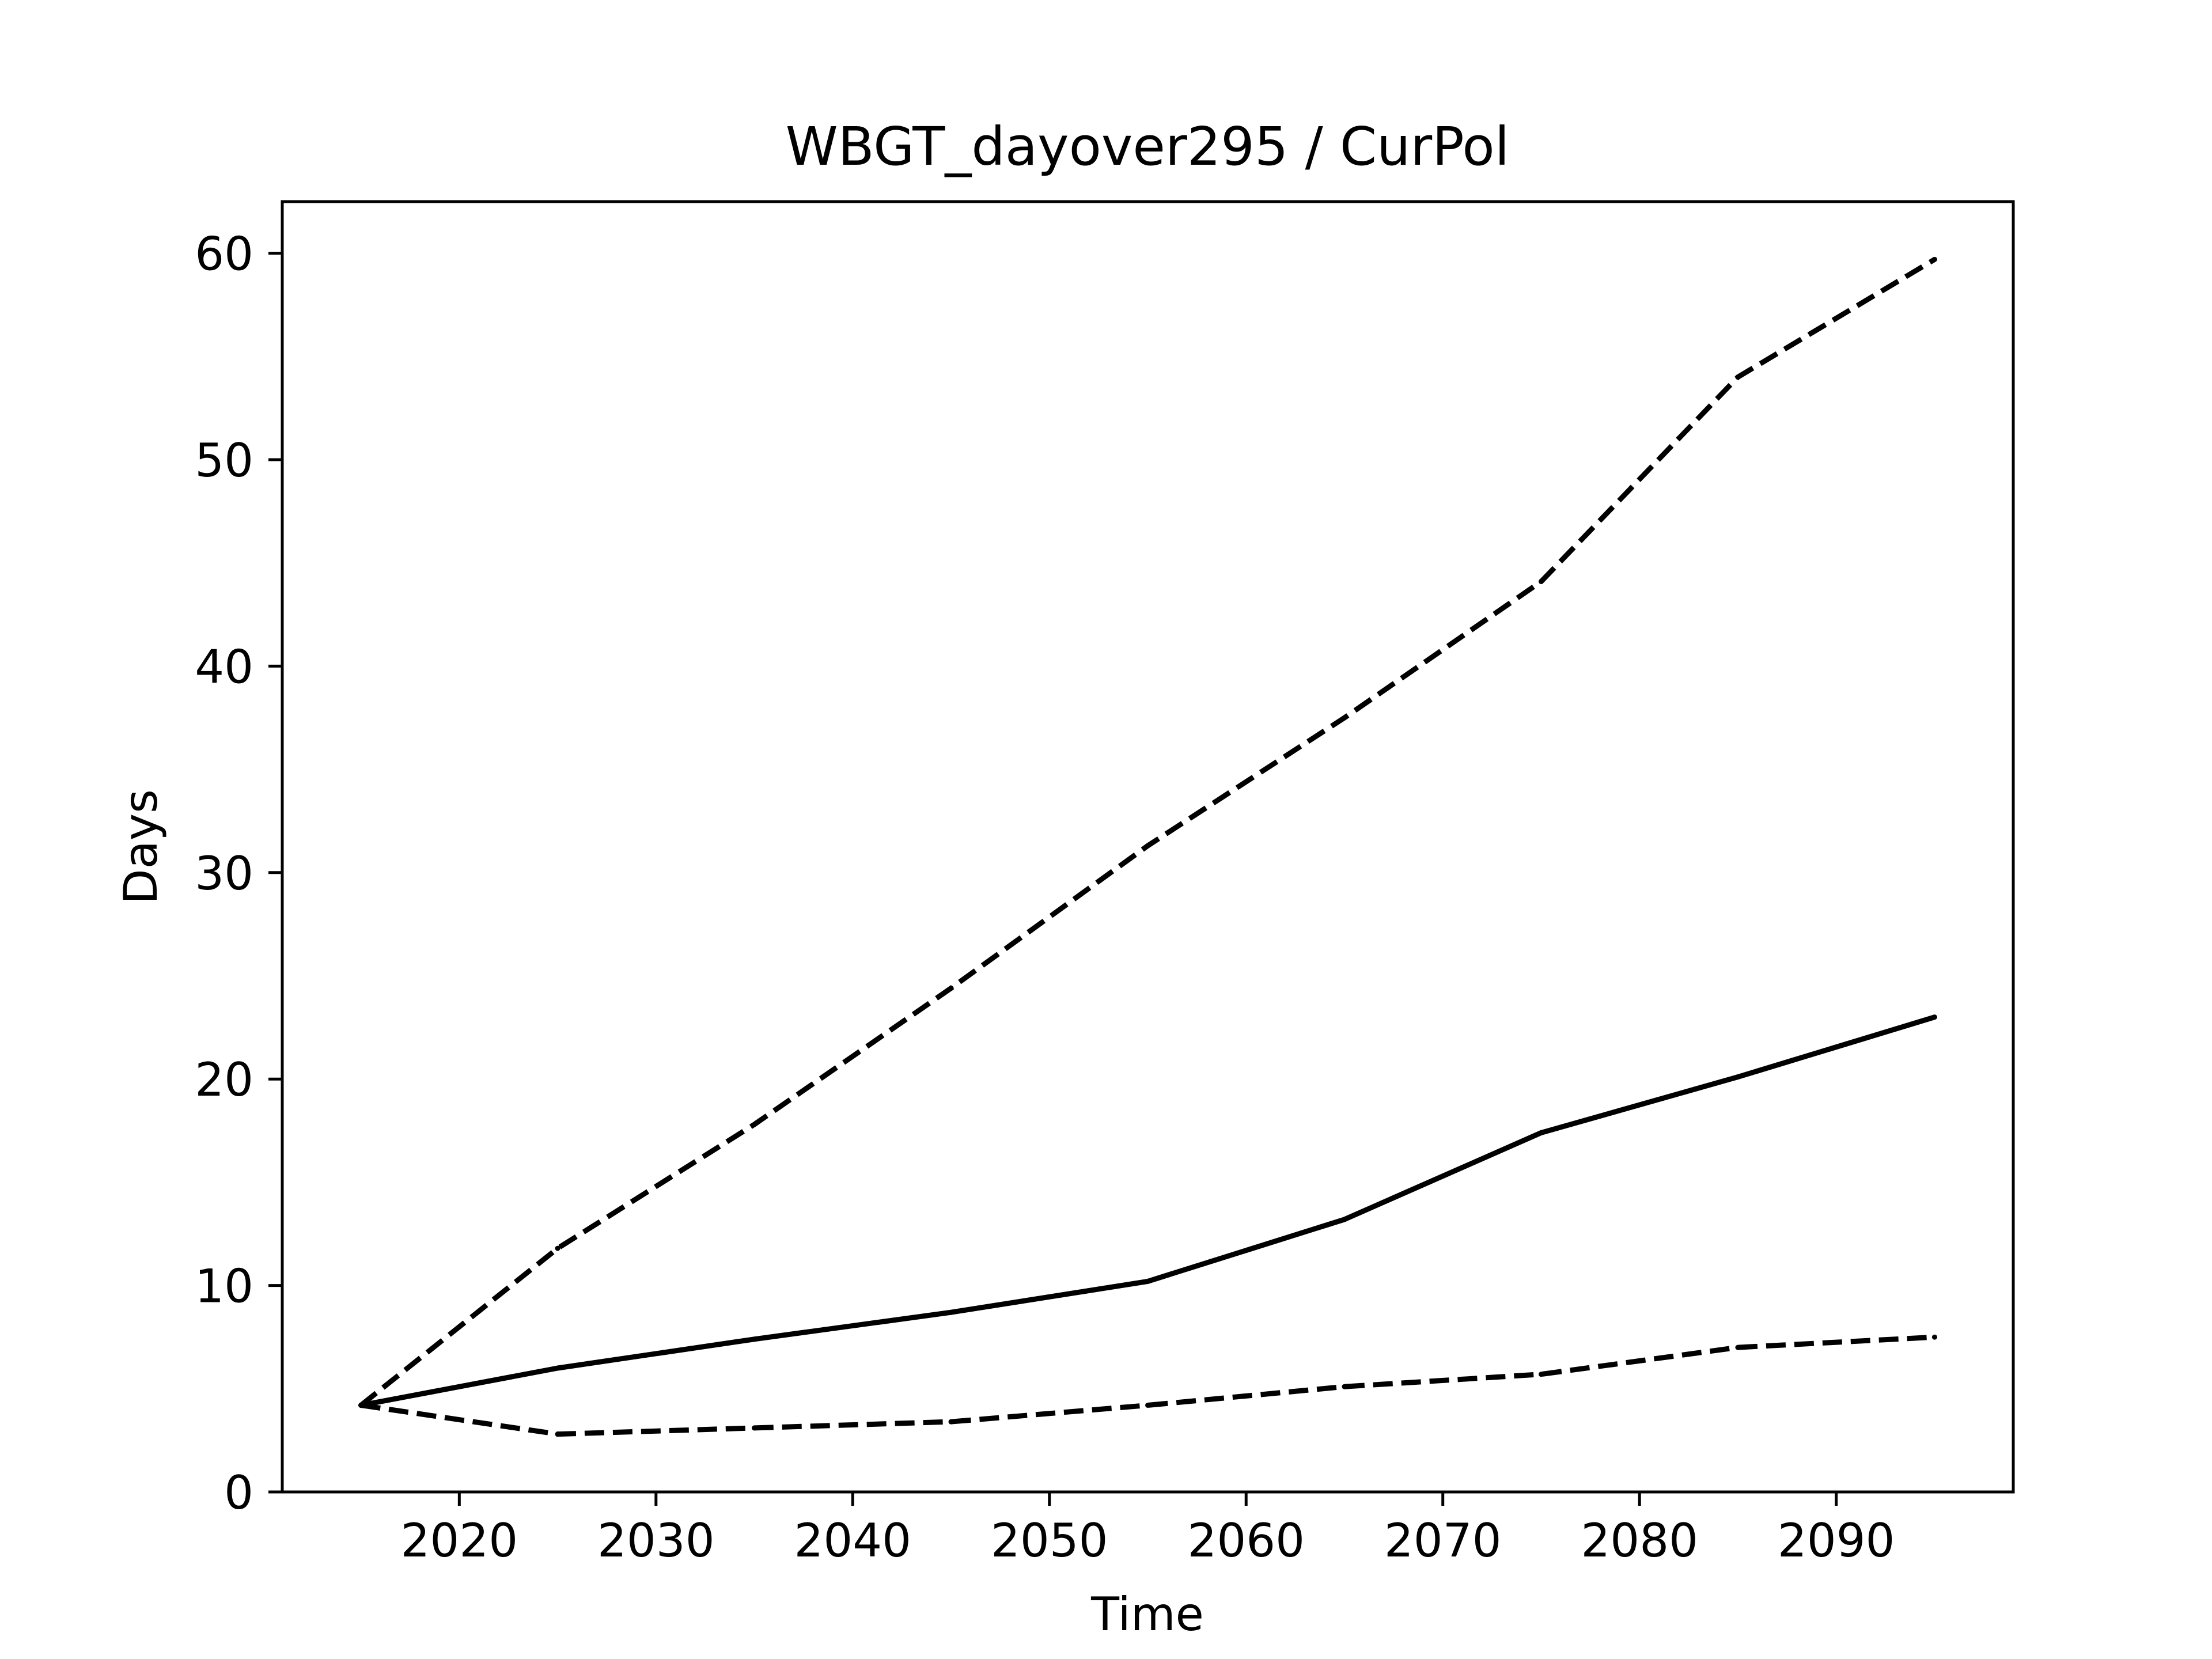 This screenshot has width=2212, height=1659. Describe the element at coordinates (1049, 1540) in the screenshot. I see `x-tick-label: 2050` at that location.